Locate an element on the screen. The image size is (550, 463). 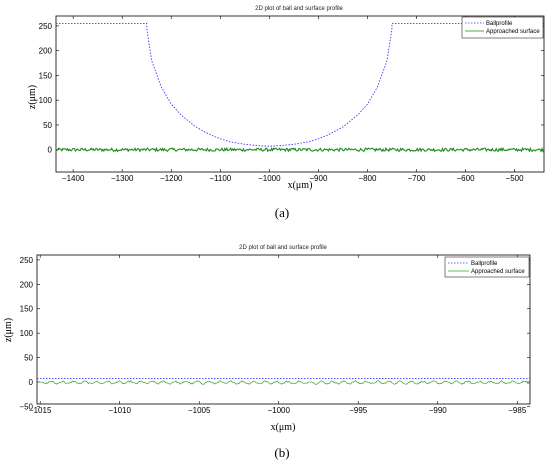
x-tick-label: −900 is located at coordinates (318, 178).